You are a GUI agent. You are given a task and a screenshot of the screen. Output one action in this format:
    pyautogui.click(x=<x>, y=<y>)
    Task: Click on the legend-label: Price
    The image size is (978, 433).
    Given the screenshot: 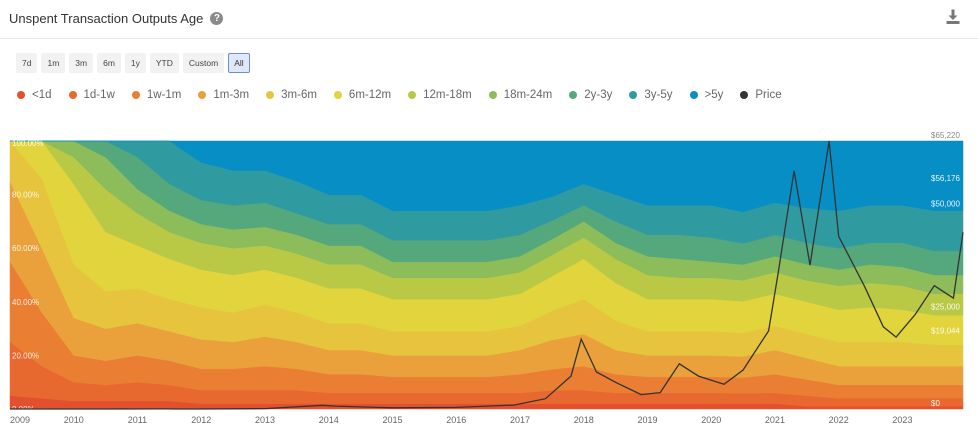 What is the action you would take?
    pyautogui.click(x=768, y=95)
    